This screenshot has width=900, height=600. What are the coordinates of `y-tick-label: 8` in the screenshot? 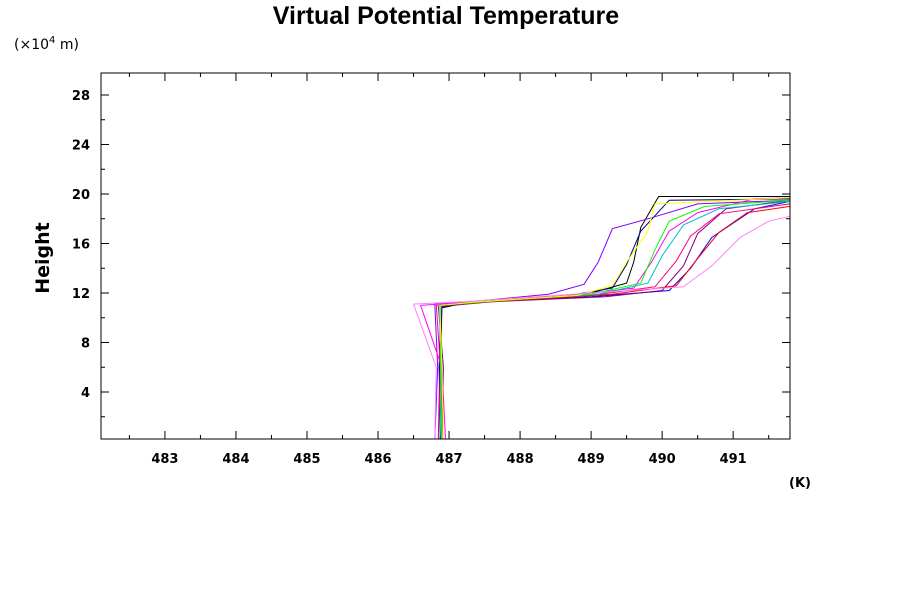 It's located at (85, 344).